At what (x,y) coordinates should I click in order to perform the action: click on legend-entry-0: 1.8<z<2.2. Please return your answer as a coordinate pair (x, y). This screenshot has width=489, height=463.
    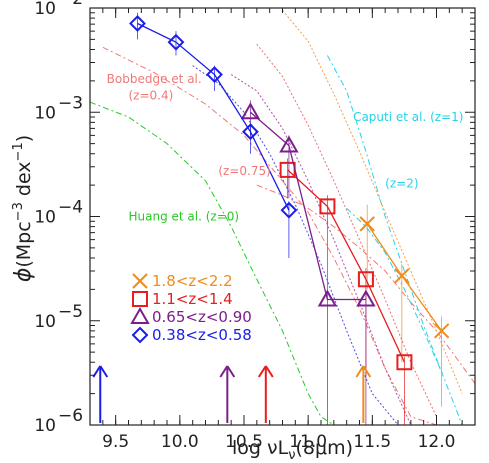
    Looking at the image, I should click on (192, 281).